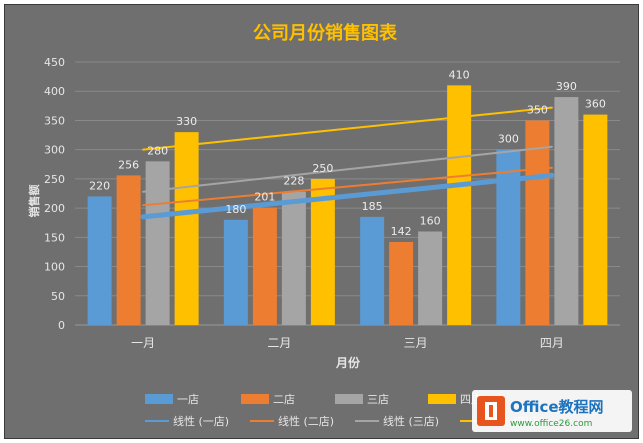 This screenshot has width=643, height=443. What do you see at coordinates (401, 231) in the screenshot?
I see `data-label: 142` at bounding box center [401, 231].